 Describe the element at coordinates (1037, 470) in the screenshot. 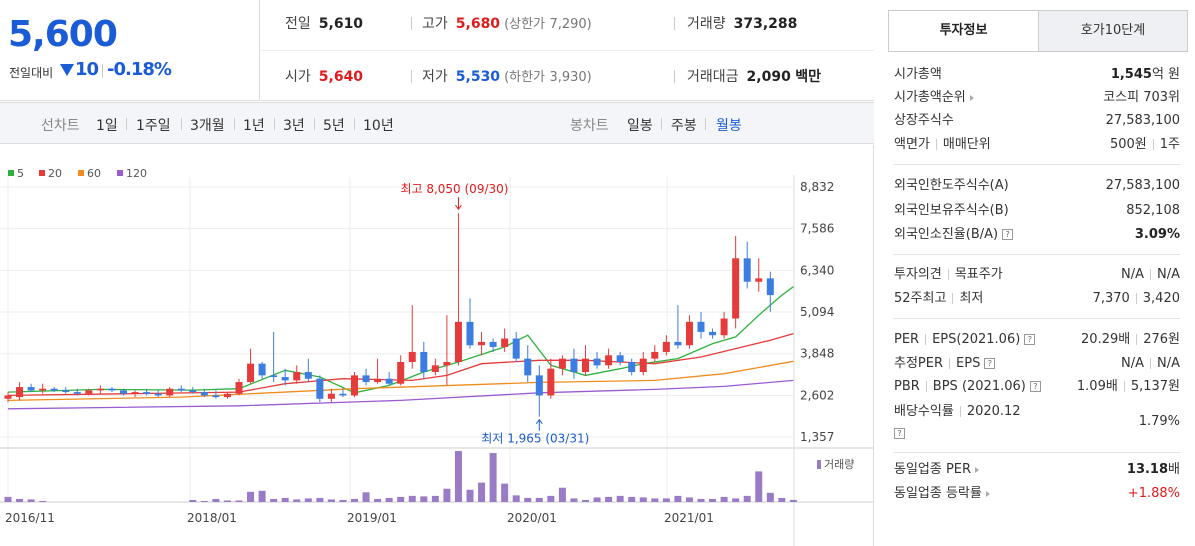

I see `sector-per-row: 동일업종 PER 13.18배` at that location.